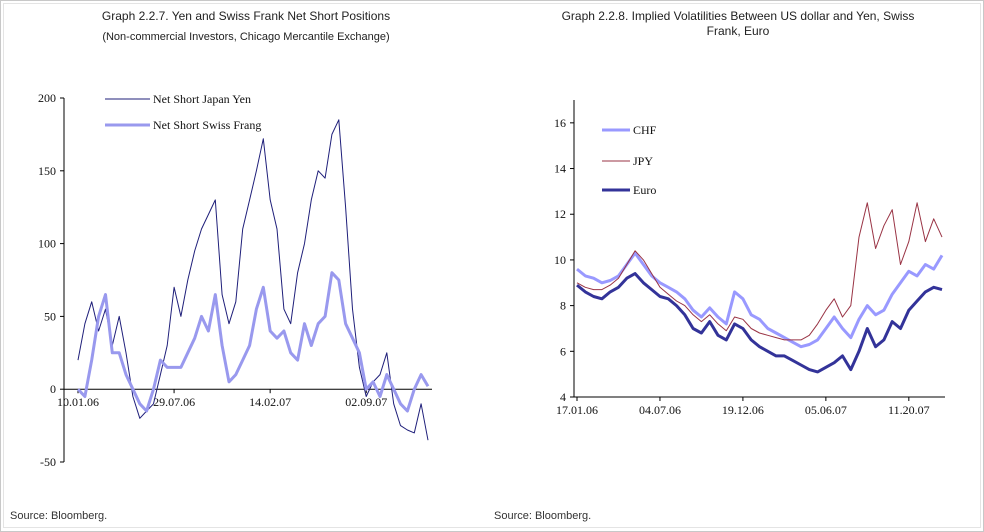 This screenshot has height=532, width=984. Describe the element at coordinates (47, 244) in the screenshot. I see `y-tick-label: 100` at that location.